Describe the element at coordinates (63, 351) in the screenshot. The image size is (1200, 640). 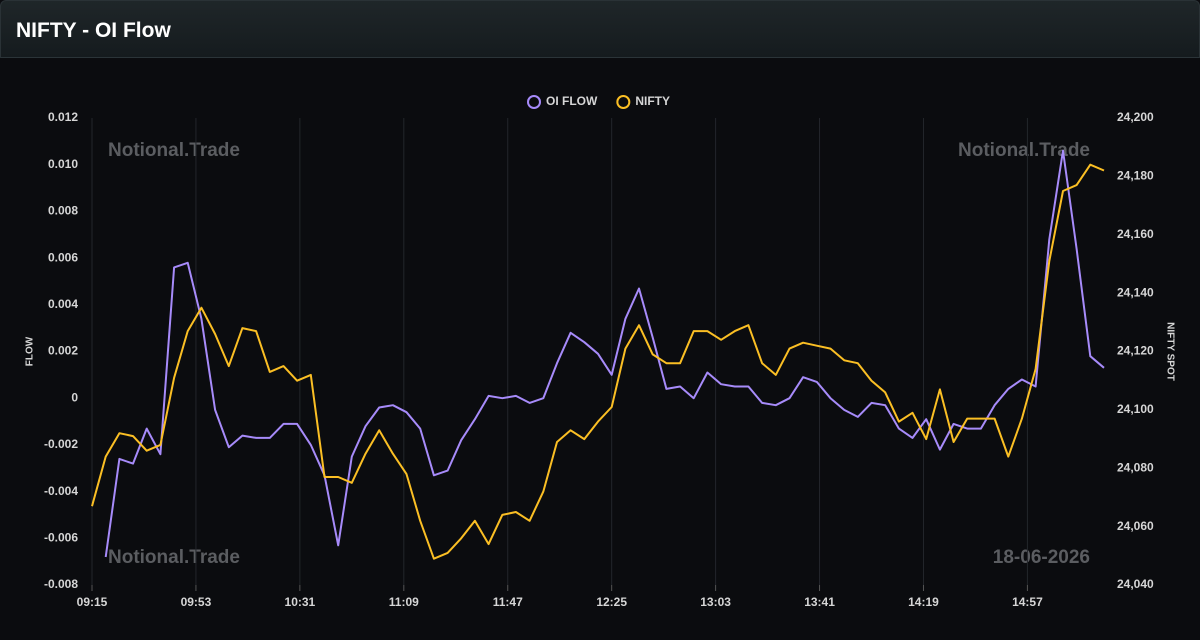
I see `y-tick-label: 0.002` at that location.